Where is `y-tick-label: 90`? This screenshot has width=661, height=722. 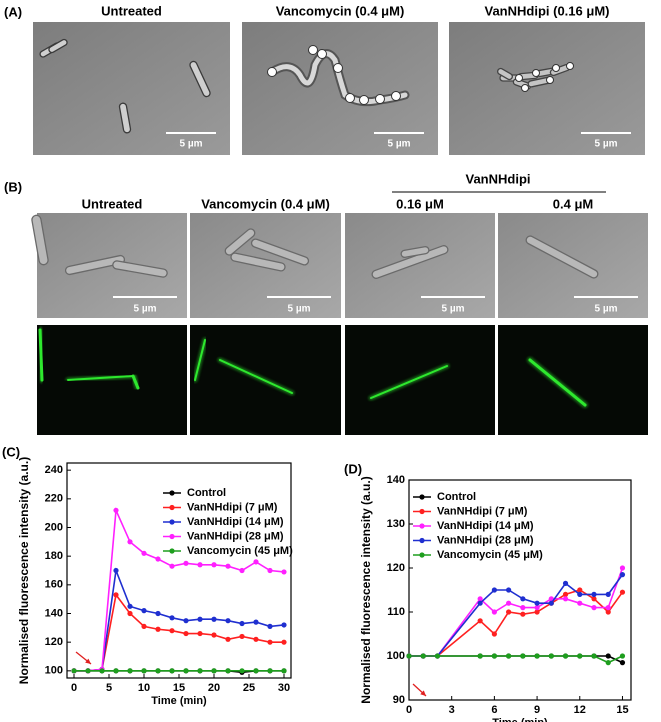 y-tick-label: 90 is located at coordinates (399, 700).